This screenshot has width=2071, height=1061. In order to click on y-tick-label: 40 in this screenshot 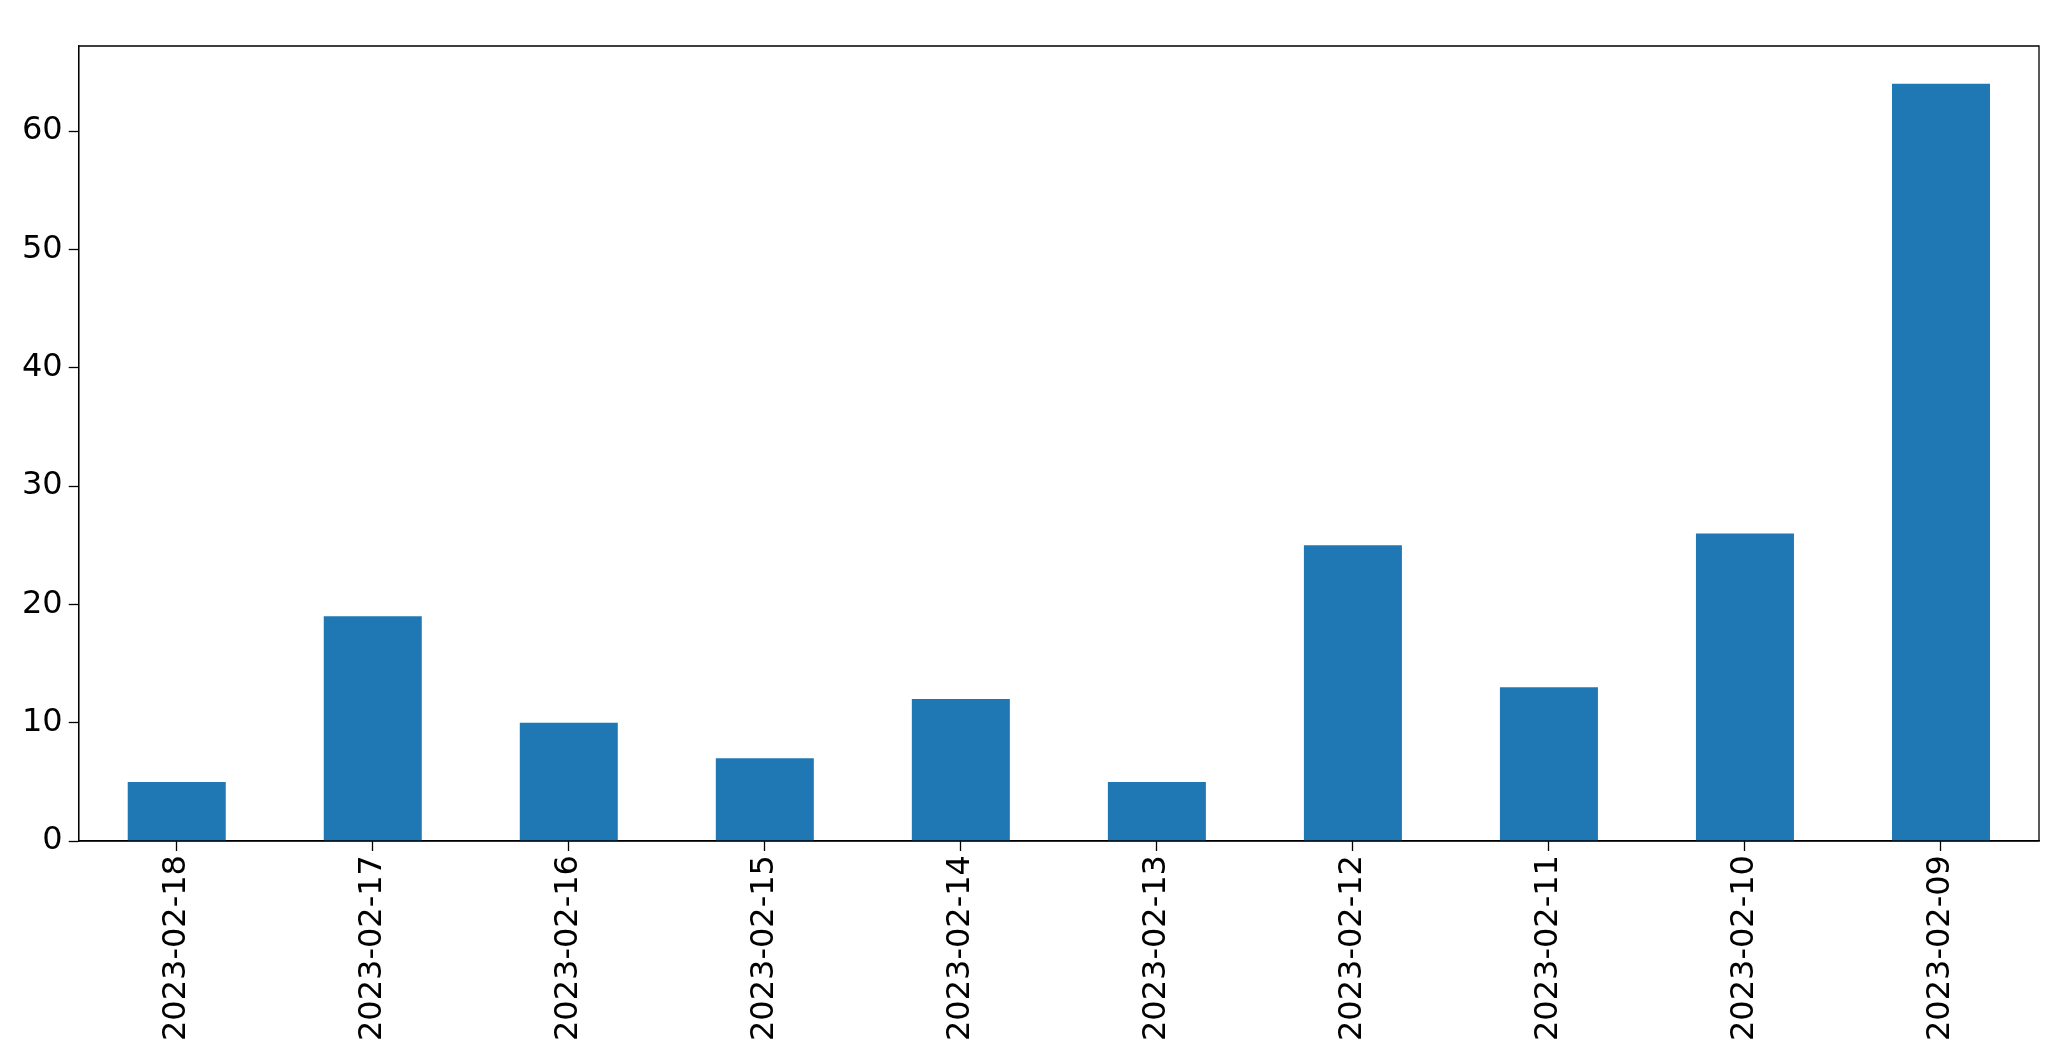, I will do `click(42, 365)`.